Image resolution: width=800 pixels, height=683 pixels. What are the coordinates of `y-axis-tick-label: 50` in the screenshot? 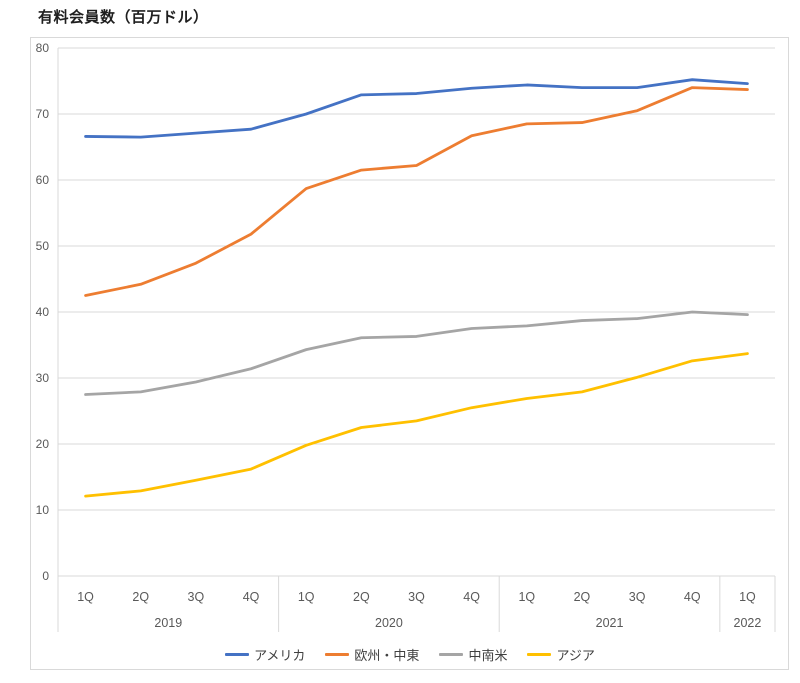 It's located at (43, 246).